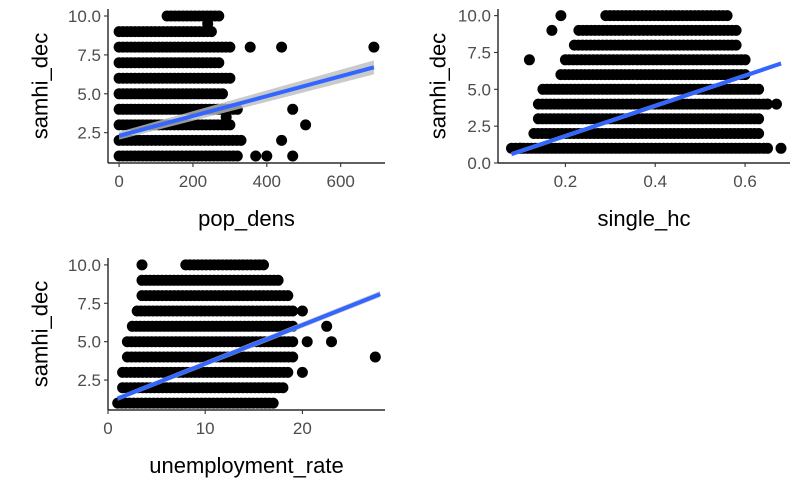  I want to click on x-tick-label: 600, so click(340, 181).